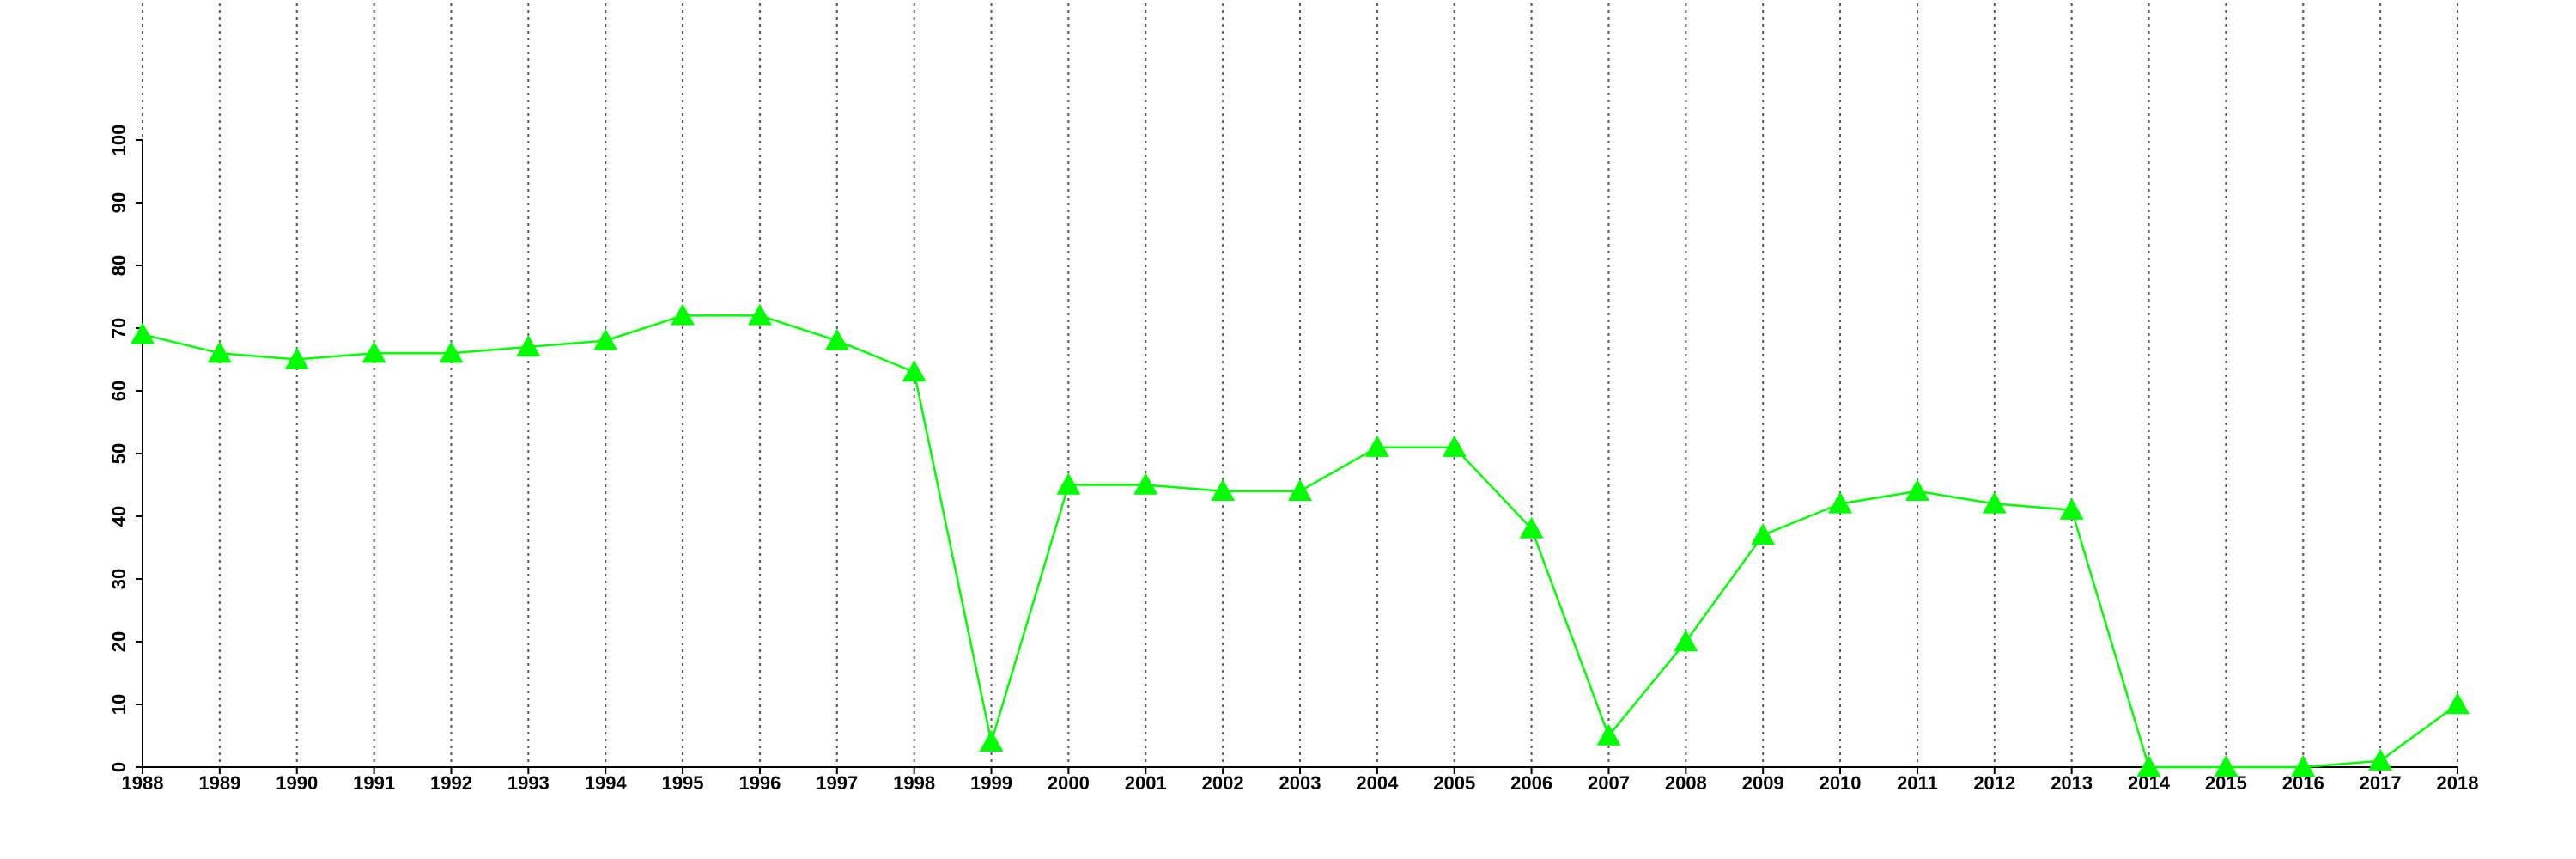  What do you see at coordinates (2381, 783) in the screenshot?
I see `x-tick-label: 2017` at bounding box center [2381, 783].